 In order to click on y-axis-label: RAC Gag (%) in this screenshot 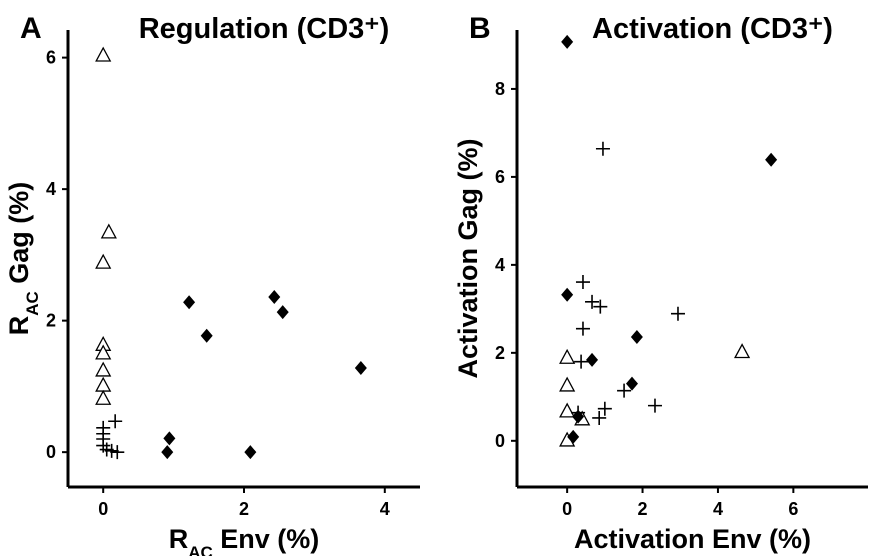, I will do `click(23, 259)`.